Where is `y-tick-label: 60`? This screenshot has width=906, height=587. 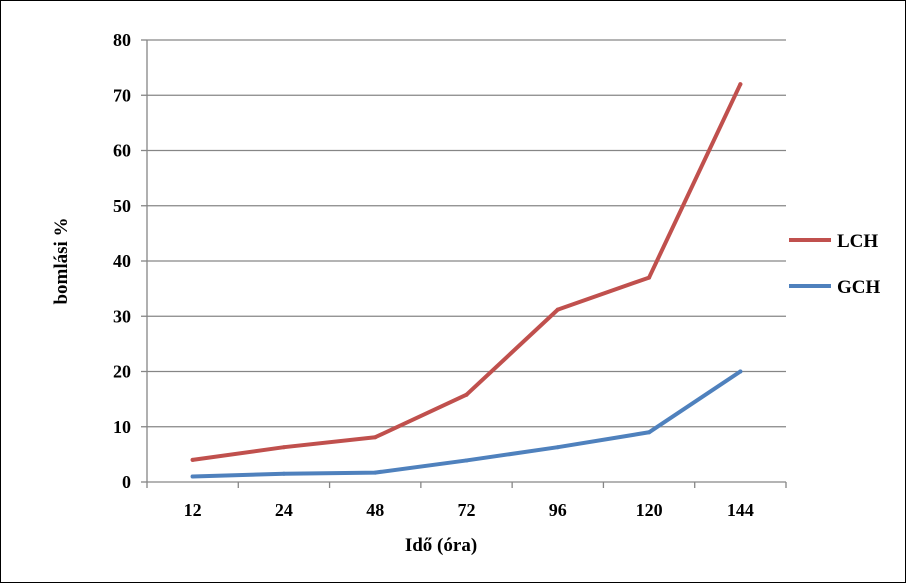
y-tick-label: 60 is located at coordinates (122, 151).